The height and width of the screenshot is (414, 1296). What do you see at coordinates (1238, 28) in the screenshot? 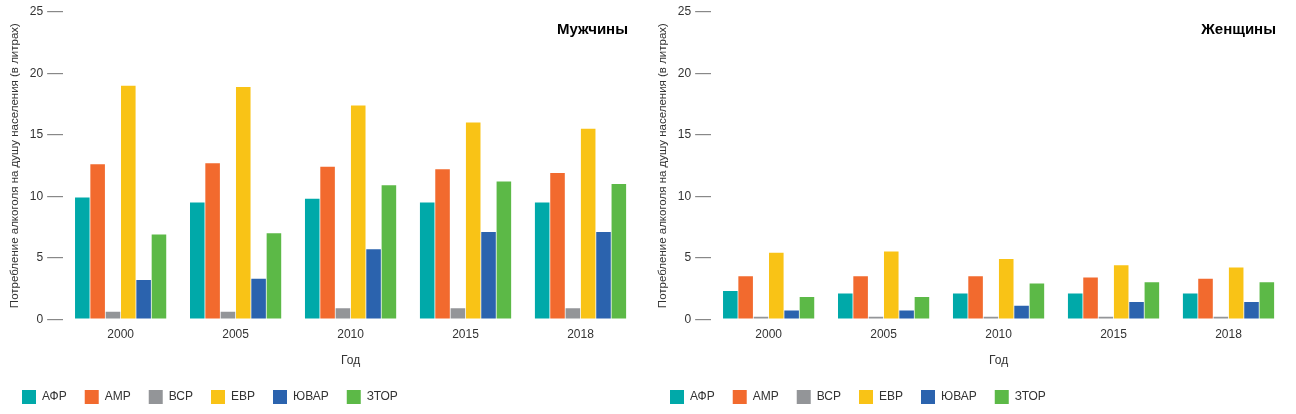
I see `text: Женщины` at bounding box center [1238, 28].